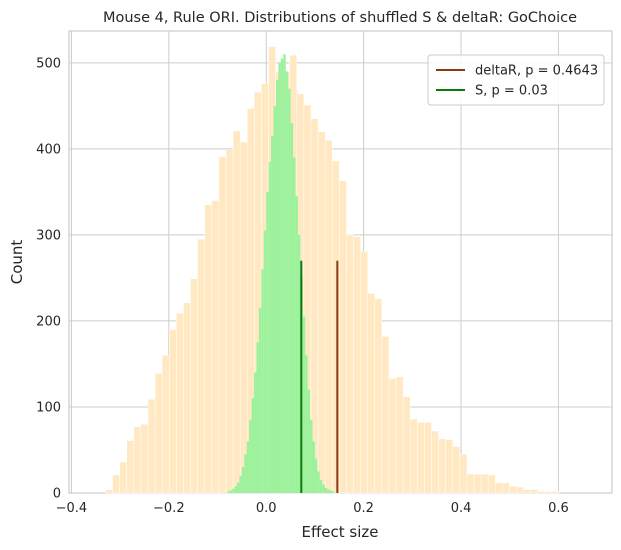 This screenshot has height=550, width=621. I want to click on legend-box, so click(516, 80).